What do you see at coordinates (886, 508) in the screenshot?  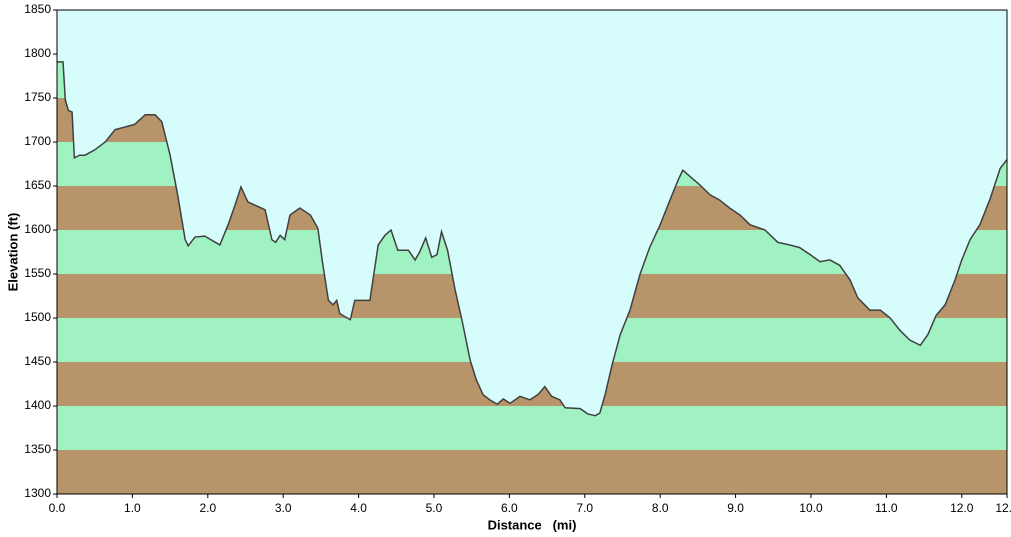 I see `x-tick-label: 11.0` at bounding box center [886, 508].